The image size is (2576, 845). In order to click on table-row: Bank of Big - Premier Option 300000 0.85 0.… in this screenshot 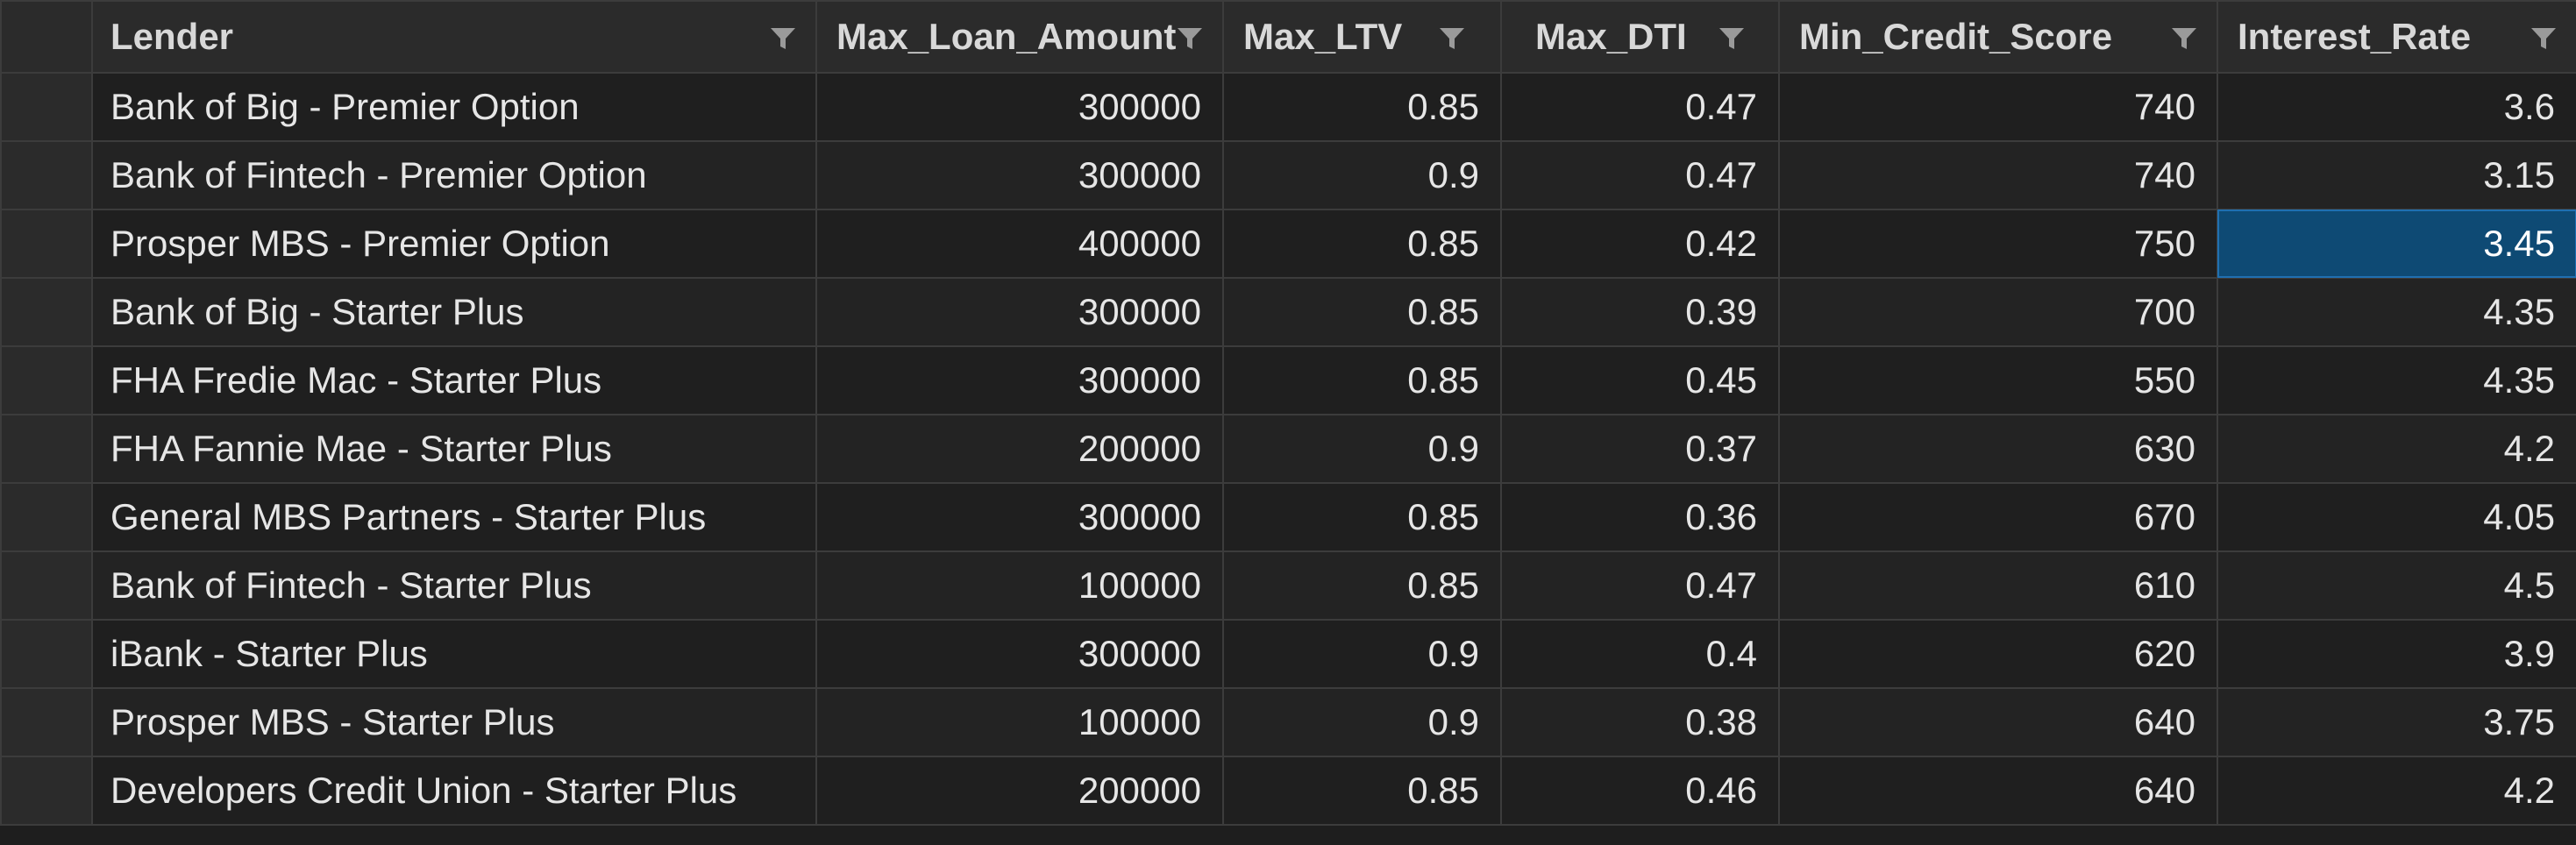, I will do `click(1288, 107)`.